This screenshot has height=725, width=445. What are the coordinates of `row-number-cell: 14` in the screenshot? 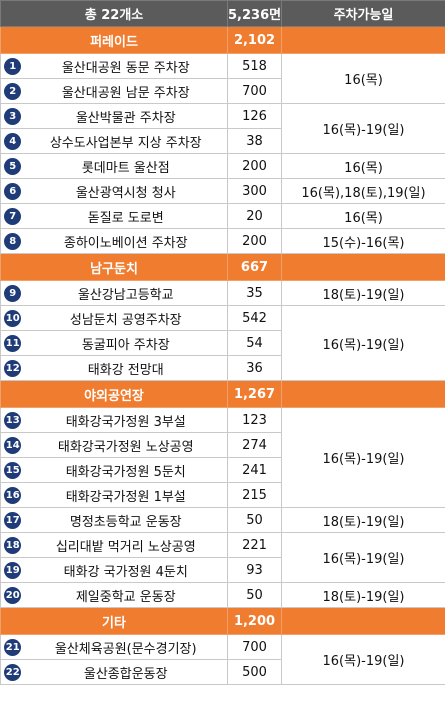 It's located at (12, 445).